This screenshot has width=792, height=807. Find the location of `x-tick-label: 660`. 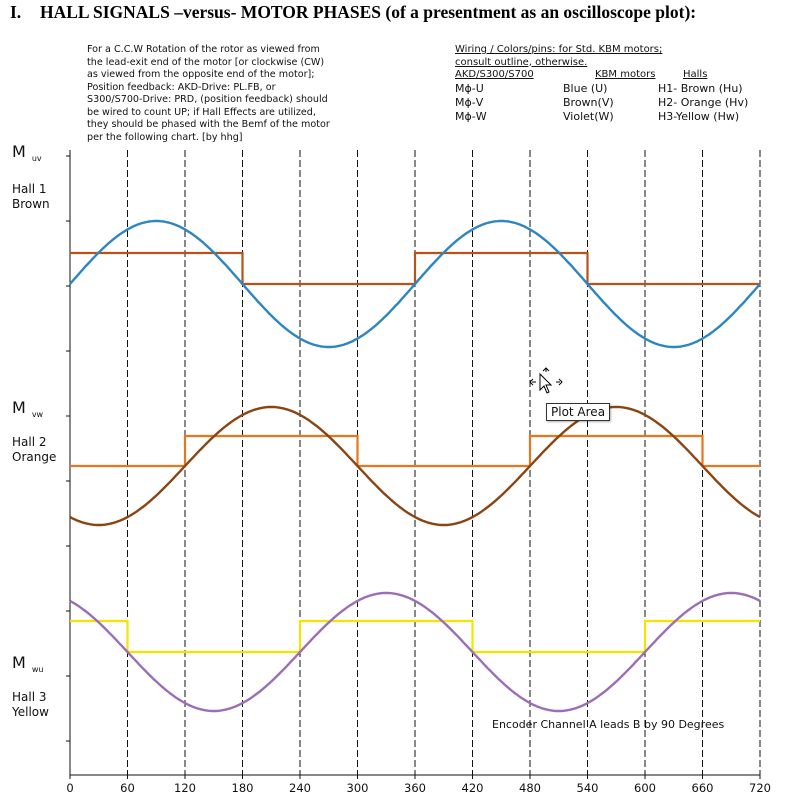

x-tick-label: 660 is located at coordinates (702, 788).